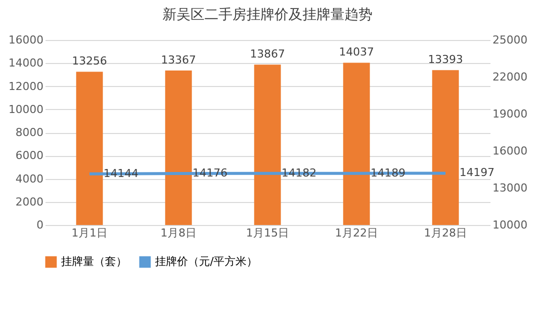  Describe the element at coordinates (178, 233) in the screenshot. I see `x-tick-label: 1月8日` at that location.